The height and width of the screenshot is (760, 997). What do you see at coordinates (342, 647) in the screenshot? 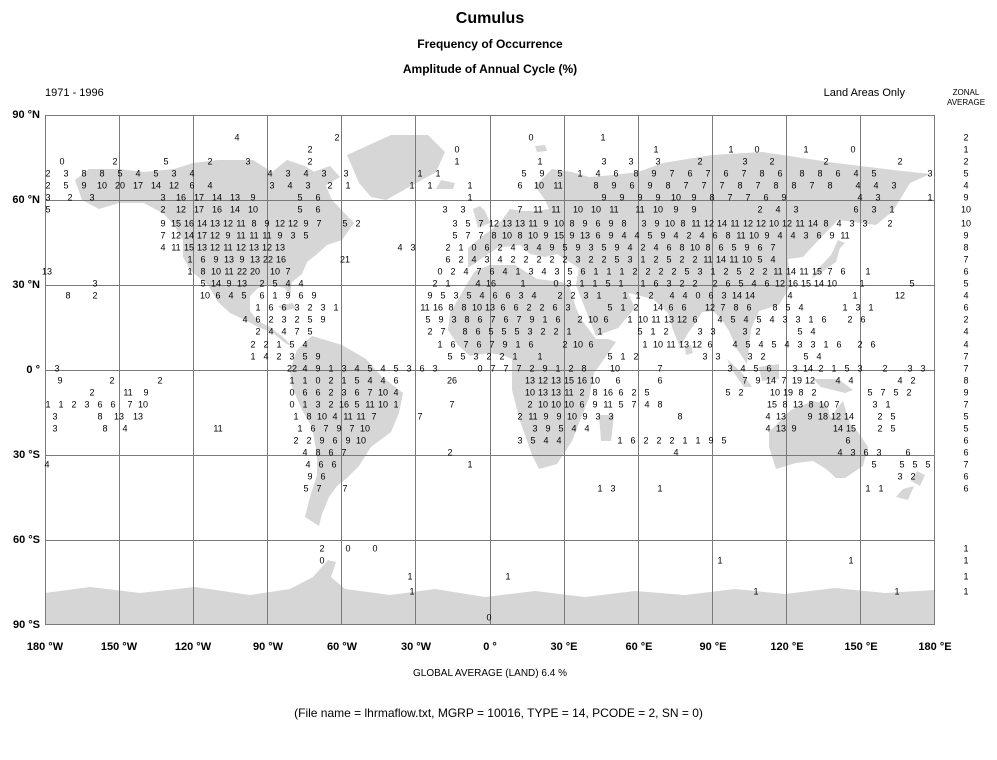
I see `lon-axis-label: 60 °W` at bounding box center [342, 647].